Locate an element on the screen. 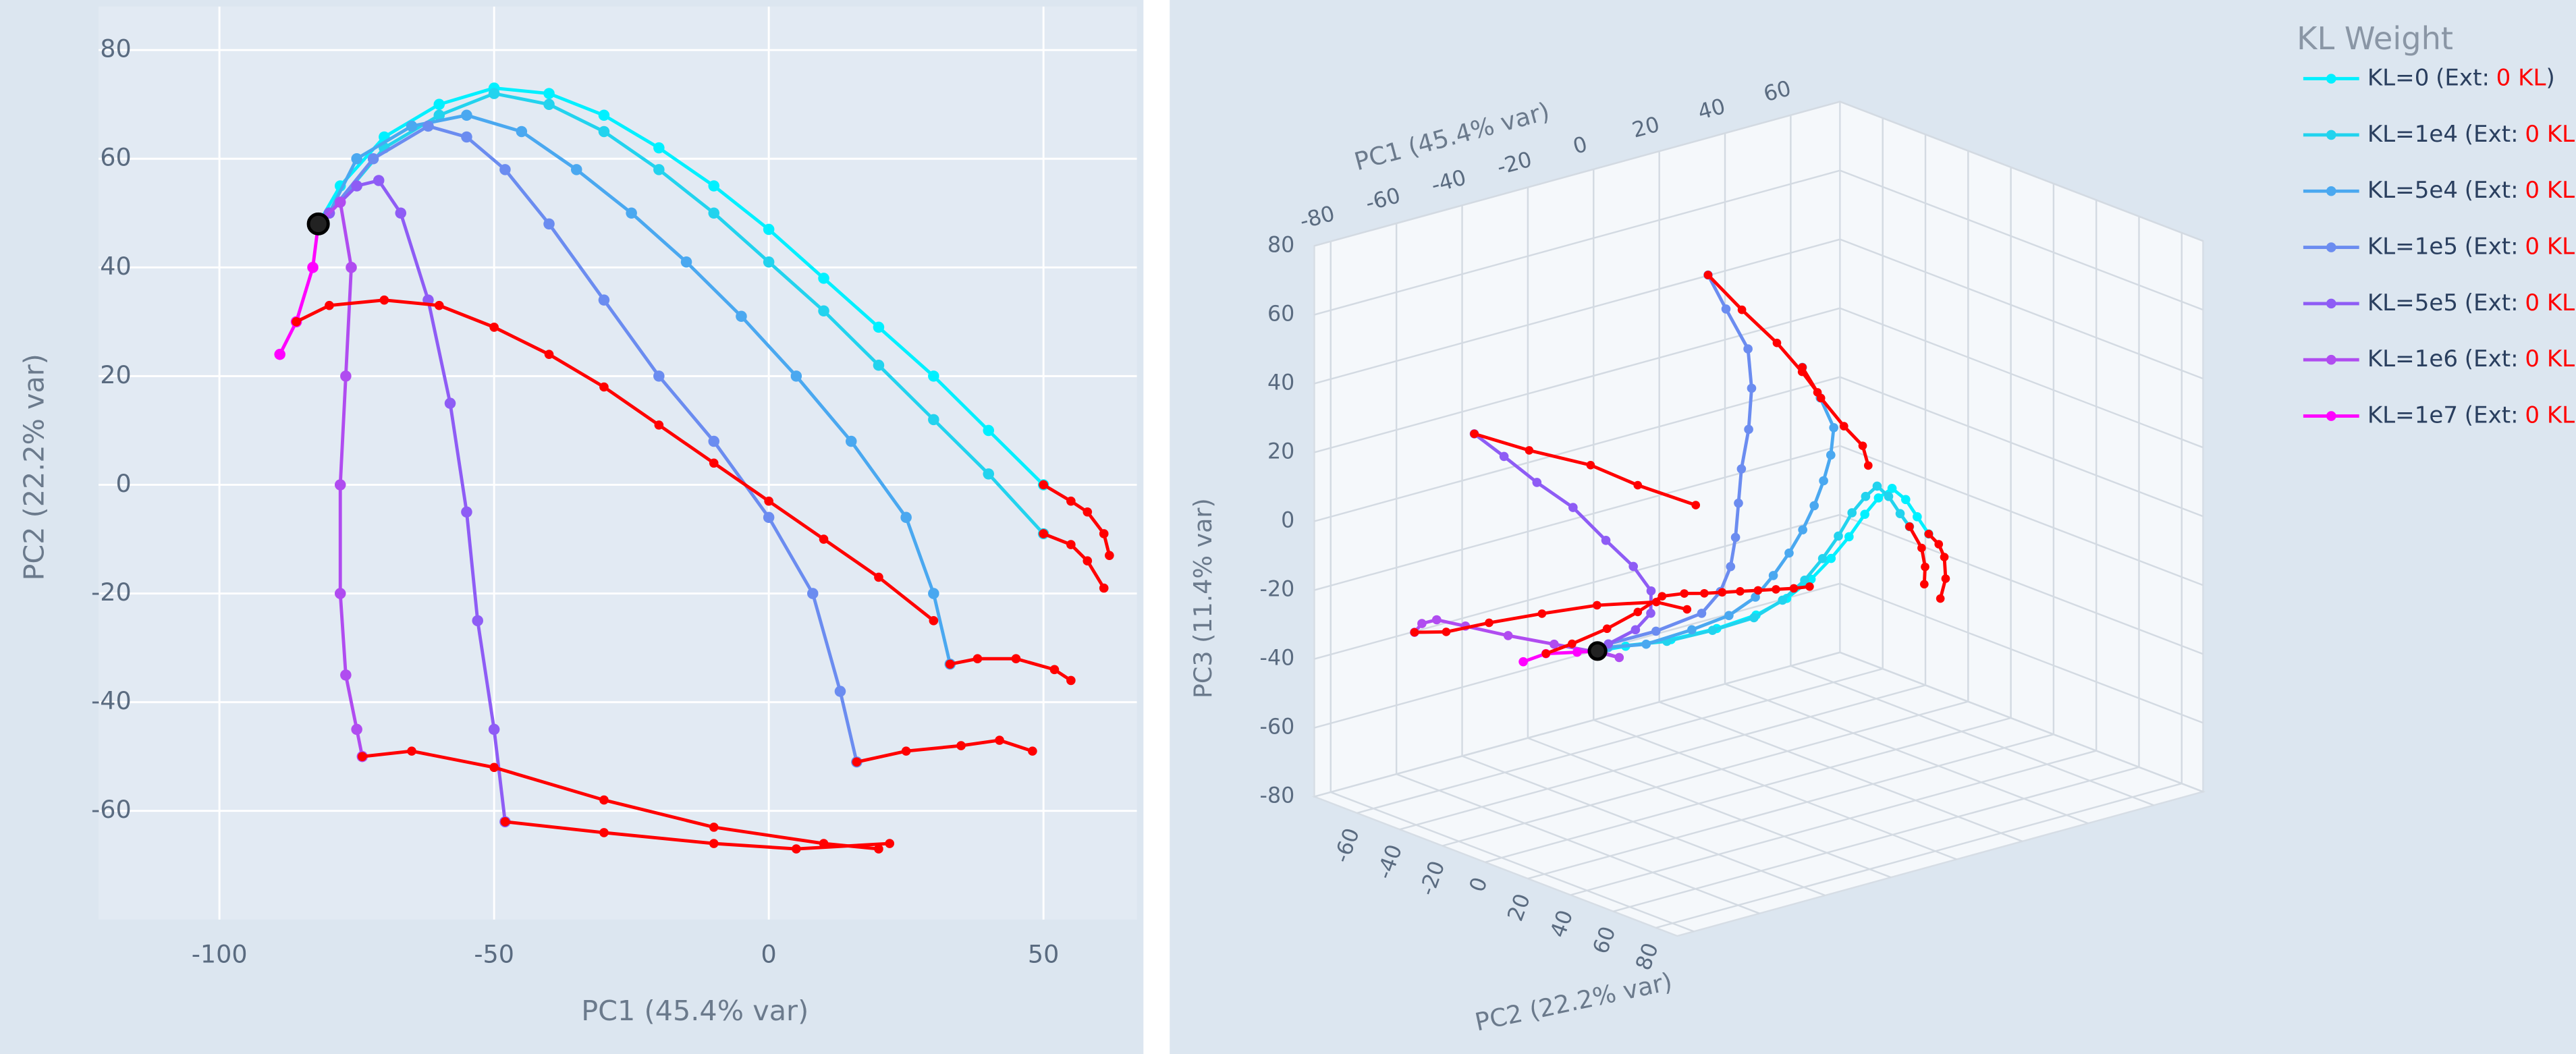 The width and height of the screenshot is (2576, 1054). z-tick-label: -60 is located at coordinates (1277, 727).